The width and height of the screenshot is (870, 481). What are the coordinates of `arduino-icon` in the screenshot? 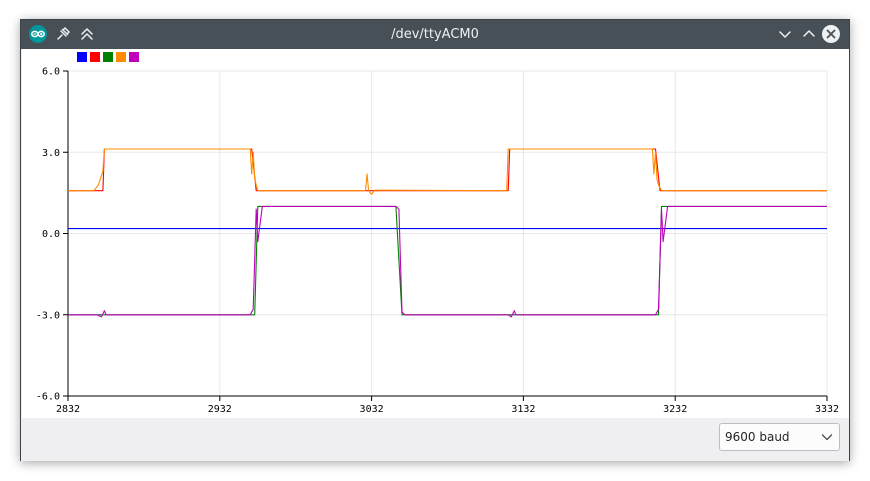 It's located at (38, 34).